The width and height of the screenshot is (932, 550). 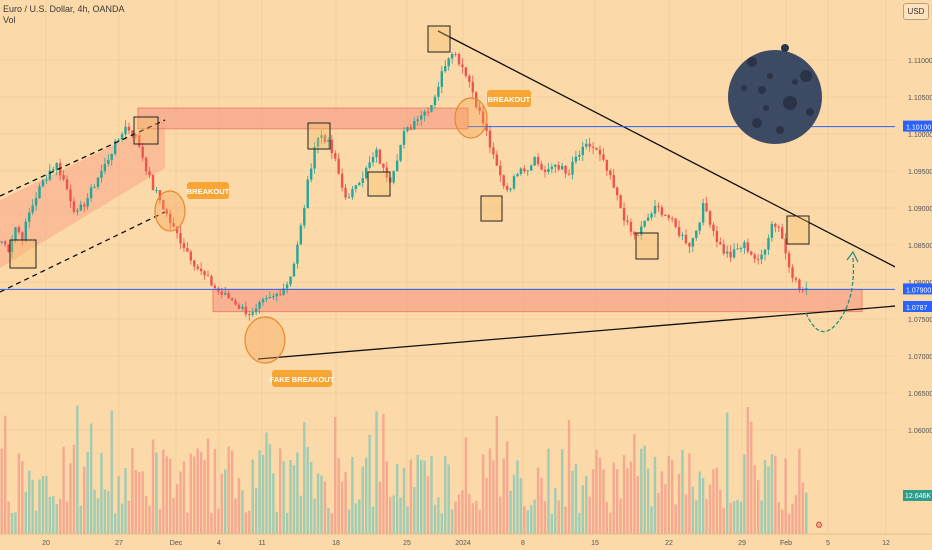 What do you see at coordinates (83, 252) in the screenshot?
I see `channel-lower-line` at bounding box center [83, 252].